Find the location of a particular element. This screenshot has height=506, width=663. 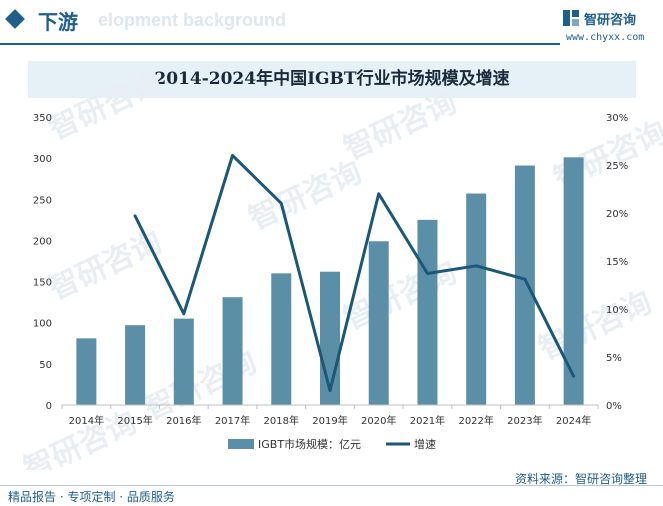

chart-title: 2014-2024年中国IGBT行业市场规模及增速 is located at coordinates (332, 79).